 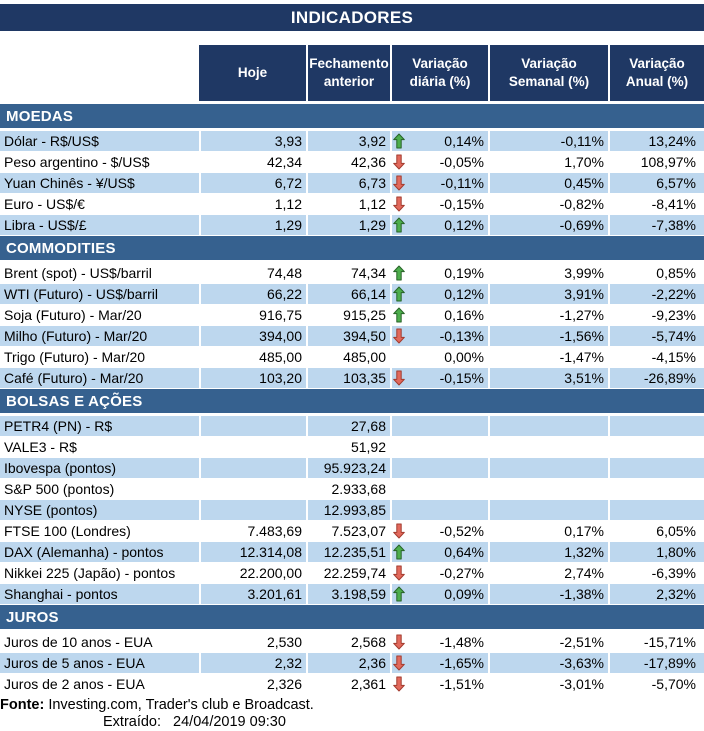 I want to click on row-label: Milho (Futuro) - Mar/20, so click(x=99, y=336).